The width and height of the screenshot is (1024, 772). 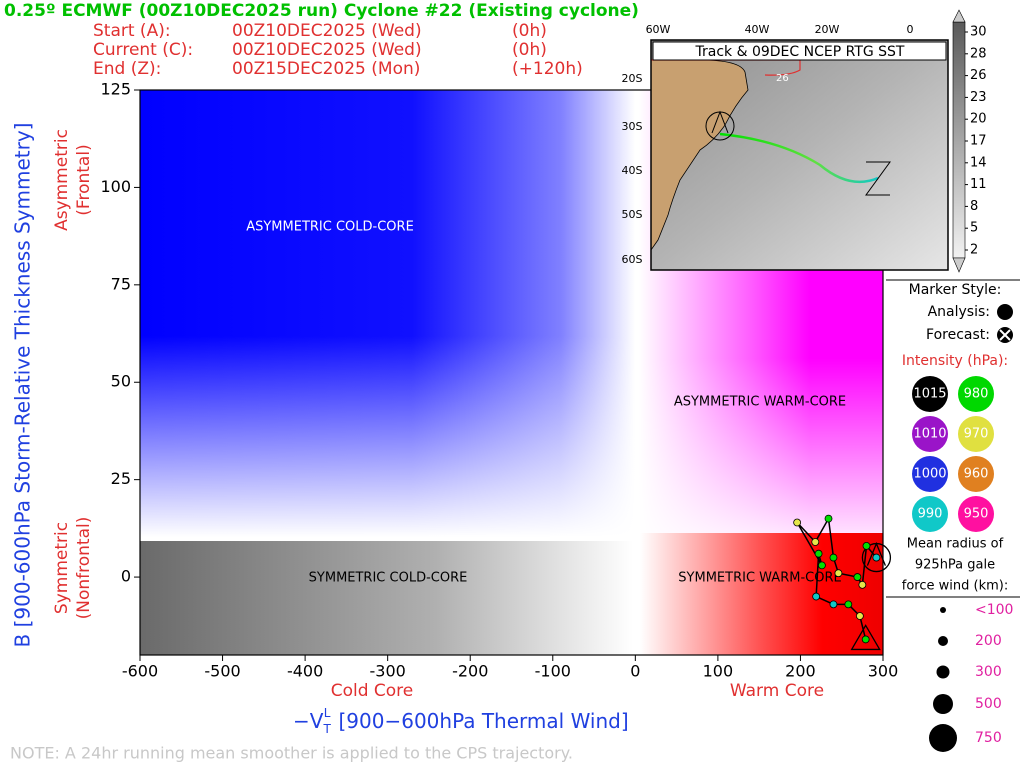 I want to click on inset-start-marker, so click(x=720, y=122).